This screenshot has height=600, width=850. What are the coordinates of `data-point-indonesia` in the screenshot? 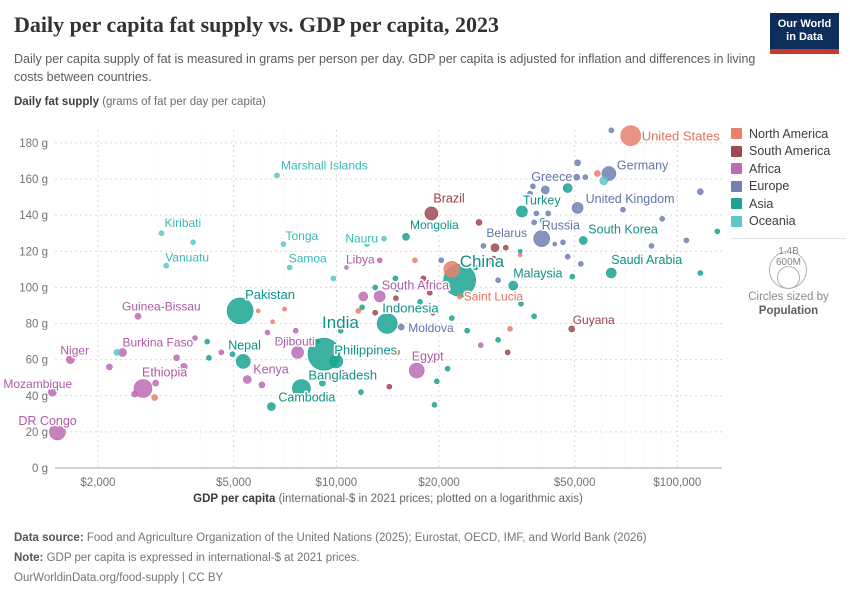 It's located at (387, 323).